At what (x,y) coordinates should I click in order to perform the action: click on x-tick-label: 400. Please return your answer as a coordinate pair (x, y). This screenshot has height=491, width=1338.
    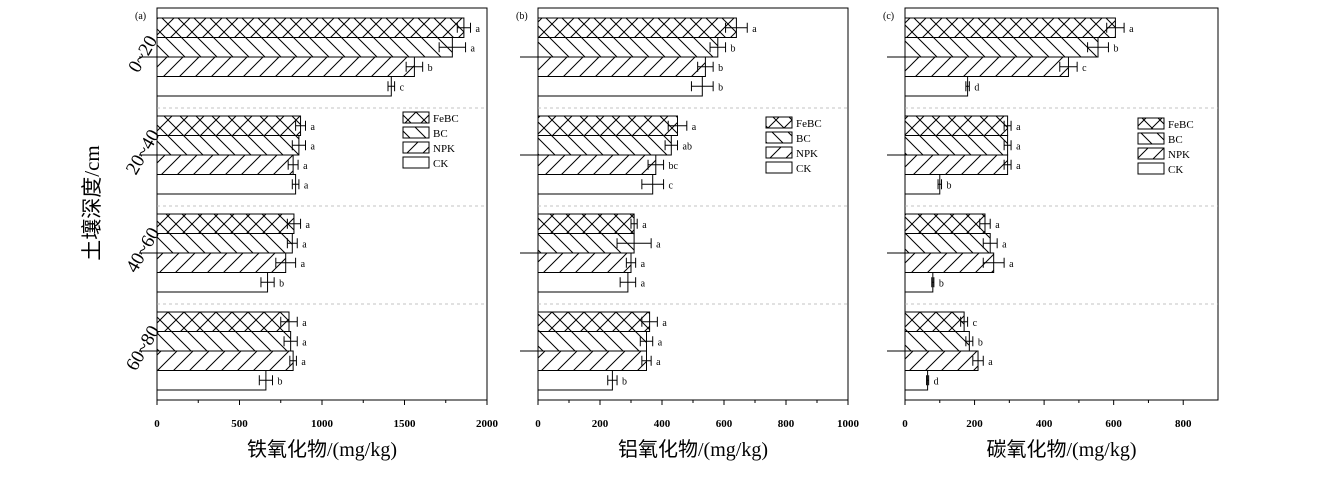
    Looking at the image, I should click on (662, 424).